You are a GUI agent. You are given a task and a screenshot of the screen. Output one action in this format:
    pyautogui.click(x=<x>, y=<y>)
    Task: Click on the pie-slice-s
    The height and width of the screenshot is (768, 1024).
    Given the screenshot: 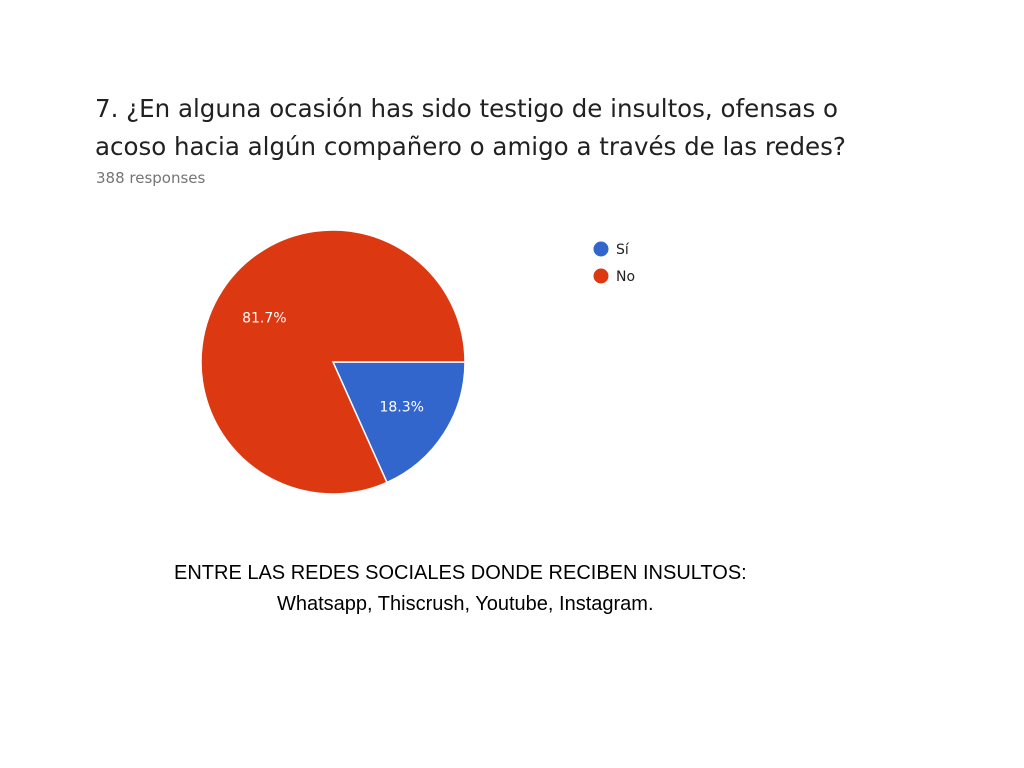 What is the action you would take?
    pyautogui.click(x=398, y=422)
    